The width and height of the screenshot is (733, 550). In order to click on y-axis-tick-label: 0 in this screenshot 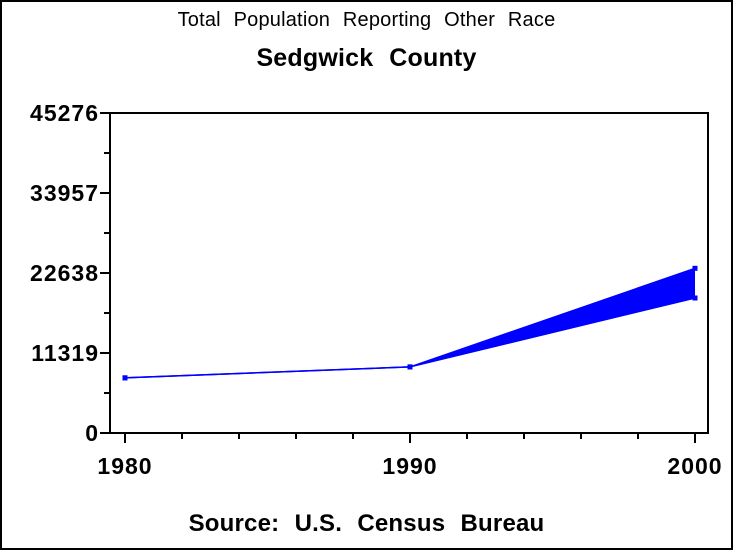, I will do `click(92, 433)`.